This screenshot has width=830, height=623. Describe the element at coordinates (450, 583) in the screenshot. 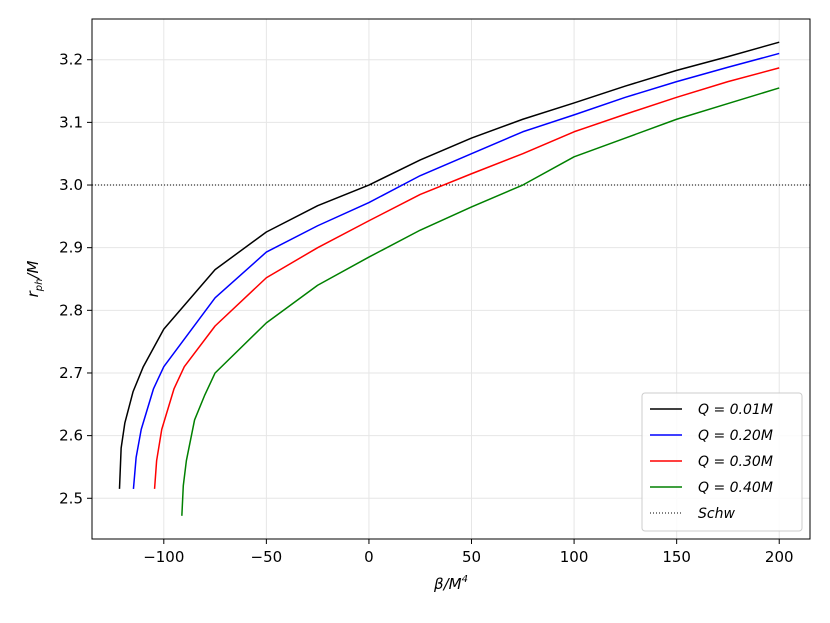

I see `x-axis-label: β/M4` at that location.